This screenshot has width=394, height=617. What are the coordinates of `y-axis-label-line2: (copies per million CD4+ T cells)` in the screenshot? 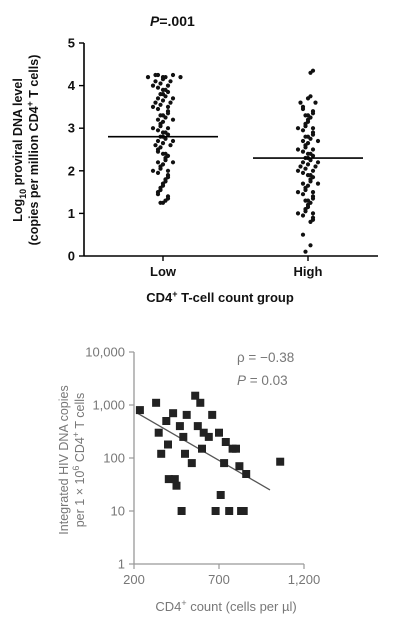 It's located at (33, 150).